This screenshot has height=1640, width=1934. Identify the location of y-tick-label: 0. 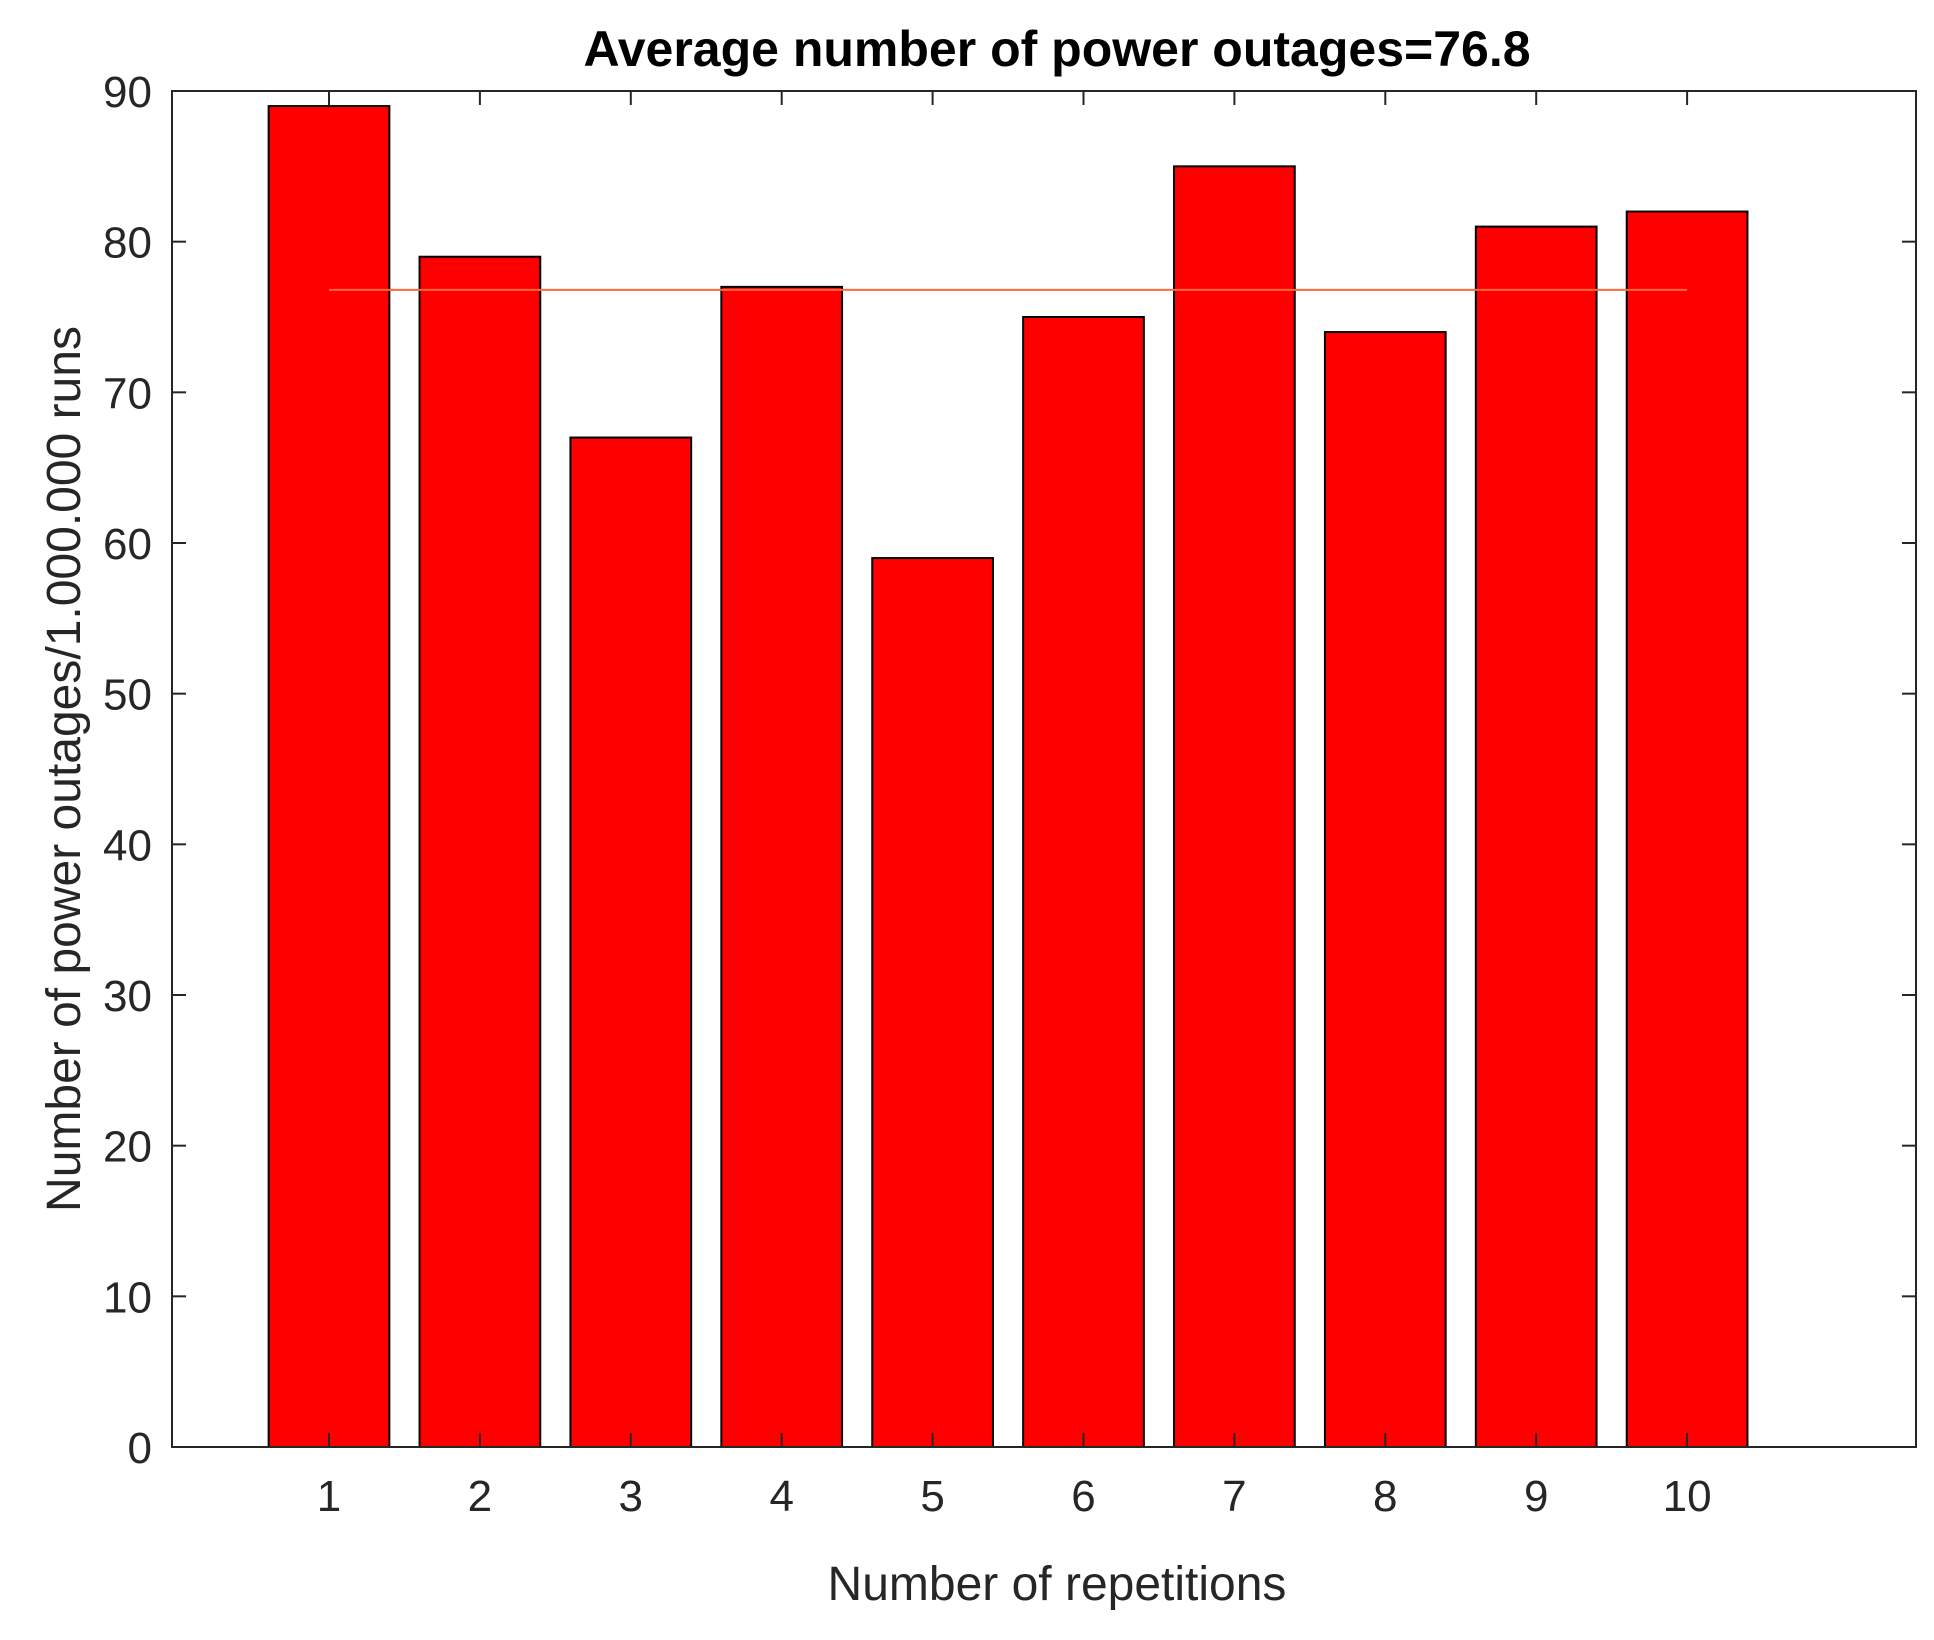
(140, 1448).